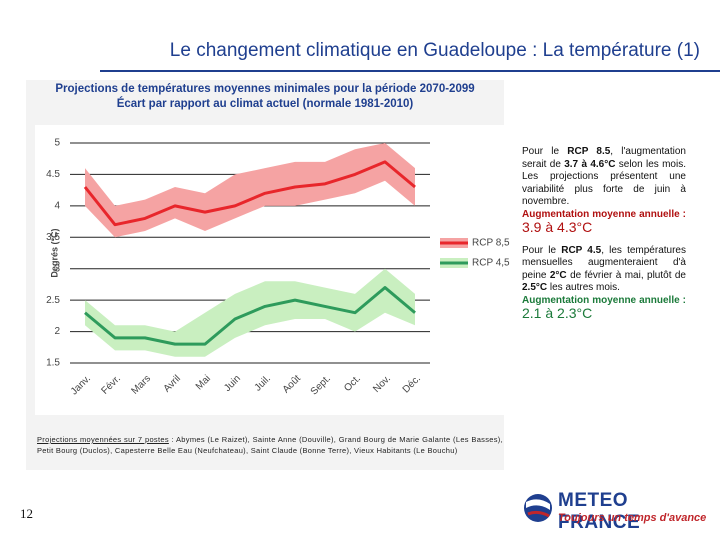 This screenshot has width=720, height=540. Describe the element at coordinates (57, 331) in the screenshot. I see `y-tick-label: 2` at that location.